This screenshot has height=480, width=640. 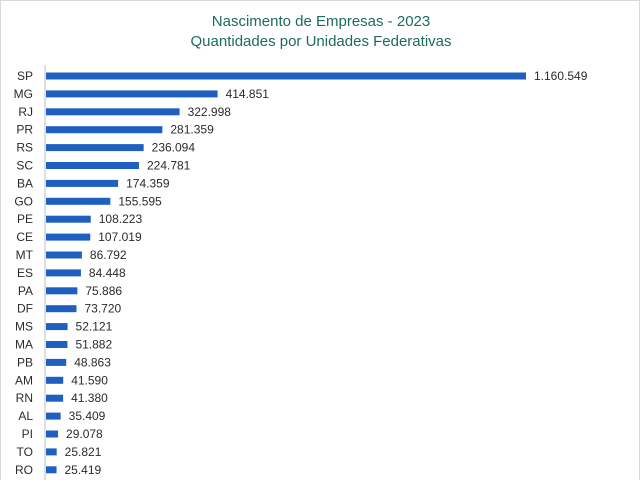 What do you see at coordinates (25, 255) in the screenshot?
I see `category-label-mt: MT` at bounding box center [25, 255].